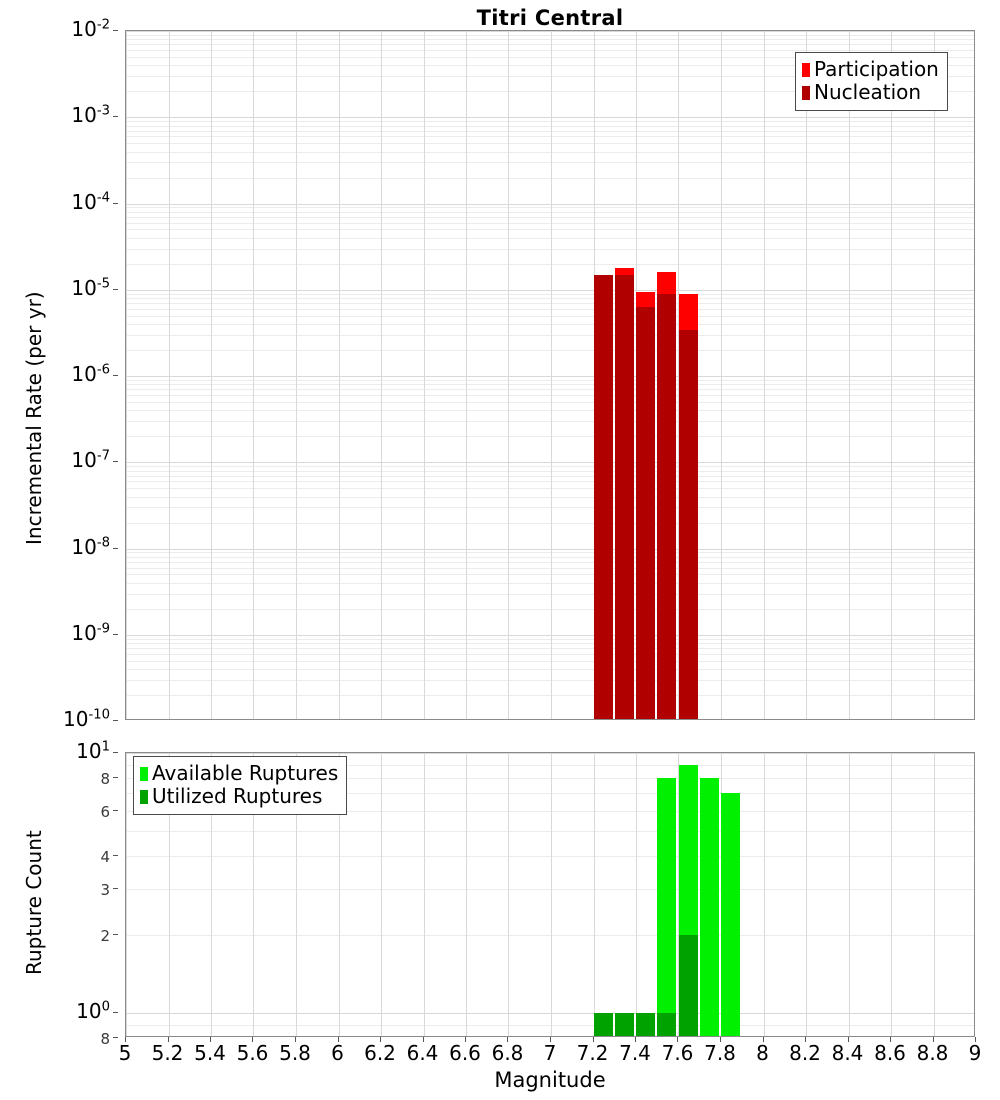 The width and height of the screenshot is (1000, 1100). I want to click on y-axis-ticks-top: 10⁻² 10⁻³ 10⁻⁴ 10⁻⁵ 10⁻⁶ 10⁻⁷ 10⁻⁸ 10⁻⁹ 10⁻¹⁰, so click(59, 373).